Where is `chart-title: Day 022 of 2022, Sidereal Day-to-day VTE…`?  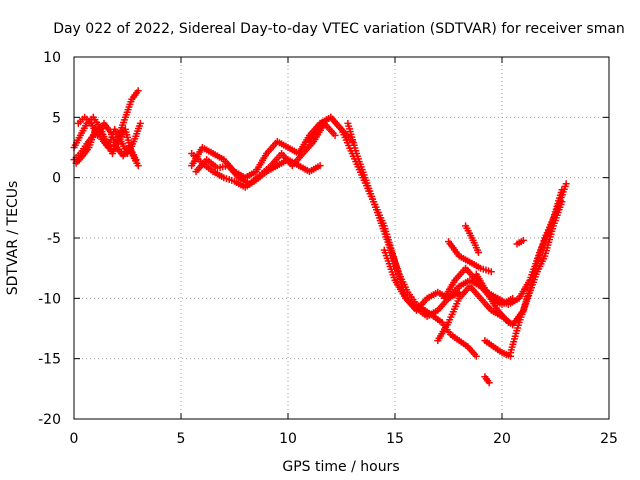
chart-title: Day 022 of 2022, Sidereal Day-to-day VTE… is located at coordinates (339, 29).